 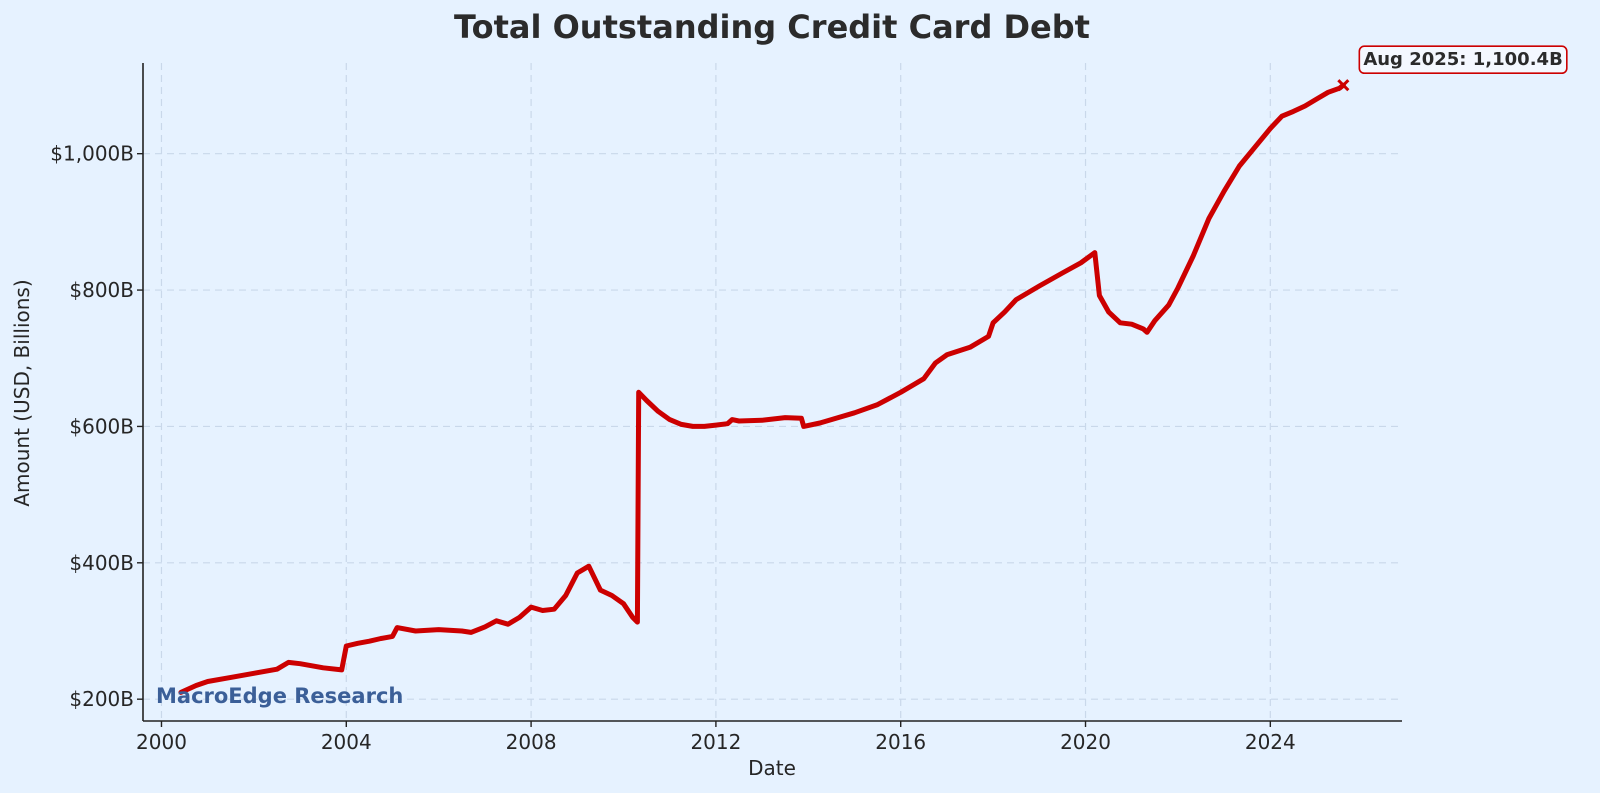 I want to click on x-tick-label: 2024, so click(x=1270, y=742).